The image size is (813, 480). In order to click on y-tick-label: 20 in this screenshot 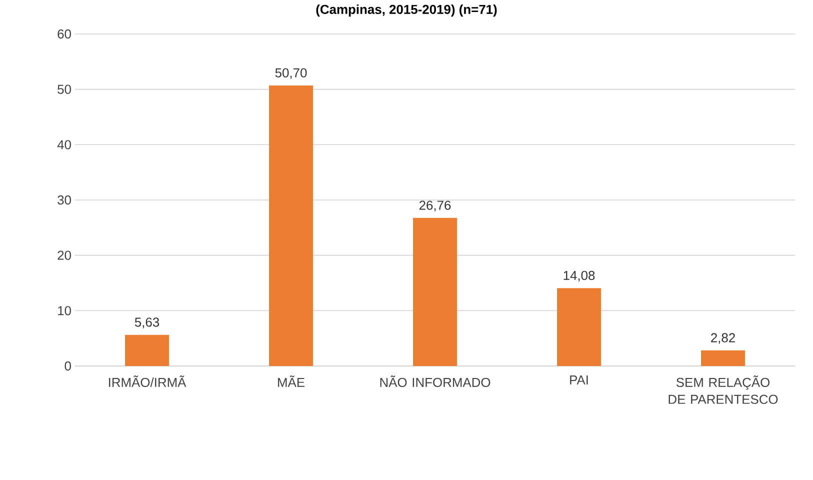, I will do `click(64, 255)`.